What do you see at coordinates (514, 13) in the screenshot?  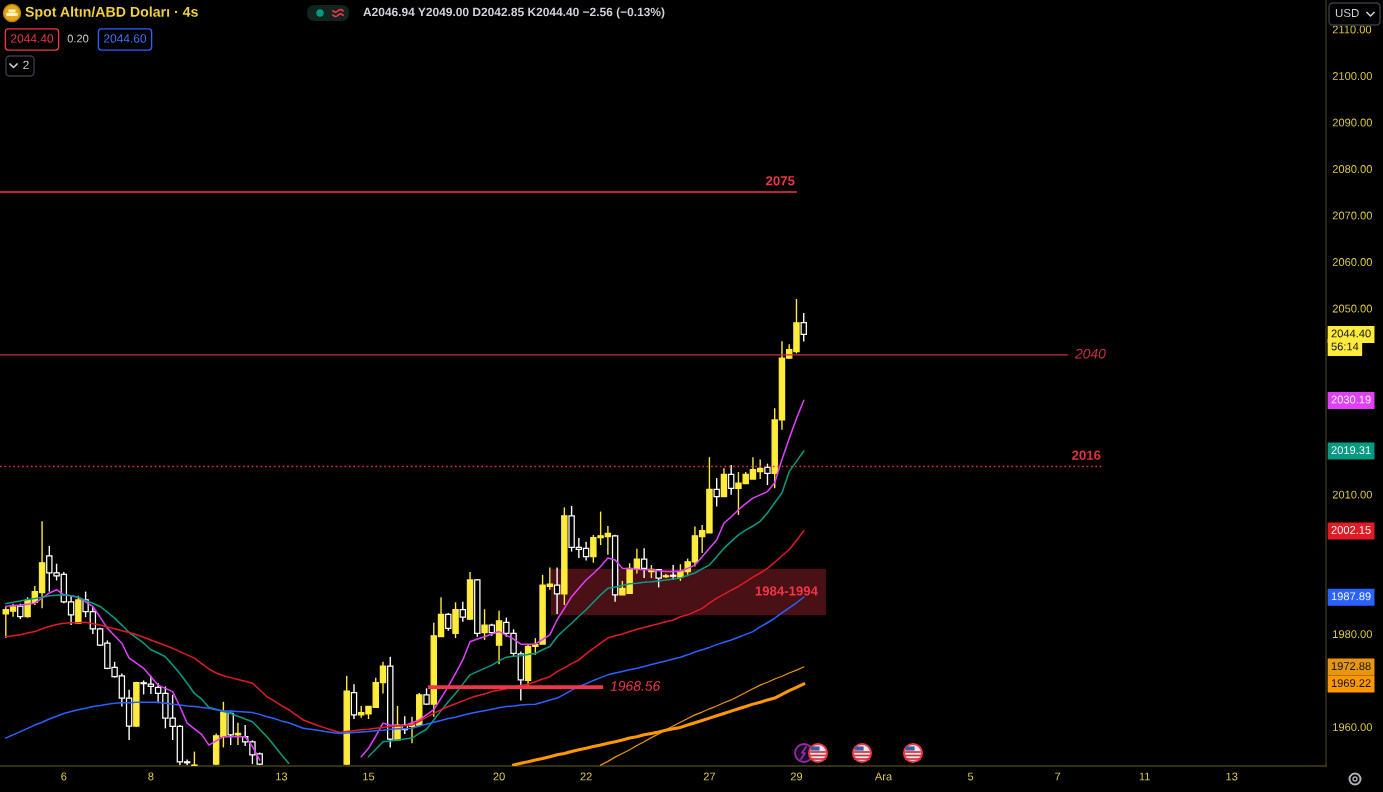 I see `text: A2046.94 Y2049.00 D2042.85 K2044.40 −2.56 (−0.13%)` at bounding box center [514, 13].